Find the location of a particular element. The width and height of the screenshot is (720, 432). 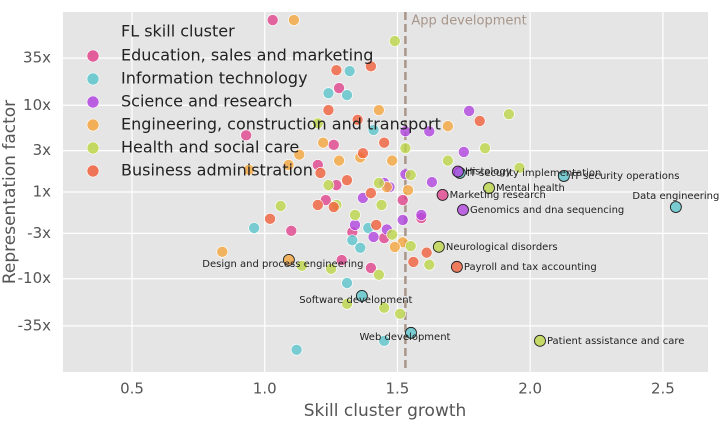

point-label: Web development is located at coordinates (405, 337).